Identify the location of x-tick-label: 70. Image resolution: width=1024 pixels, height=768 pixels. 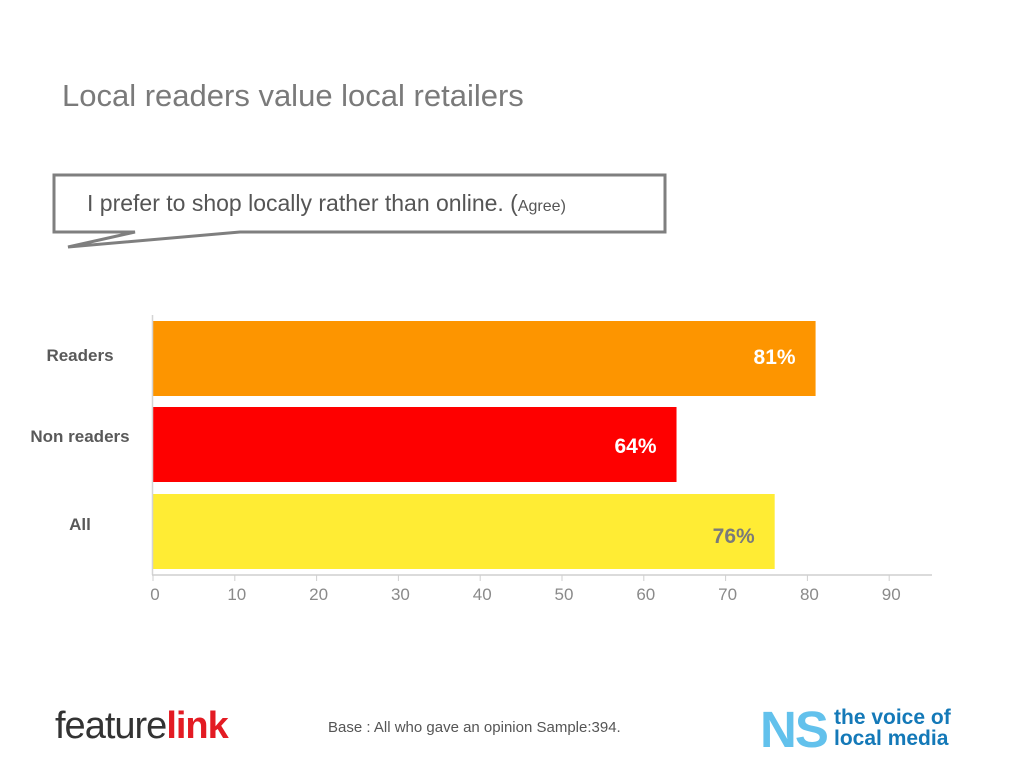
(727, 594).